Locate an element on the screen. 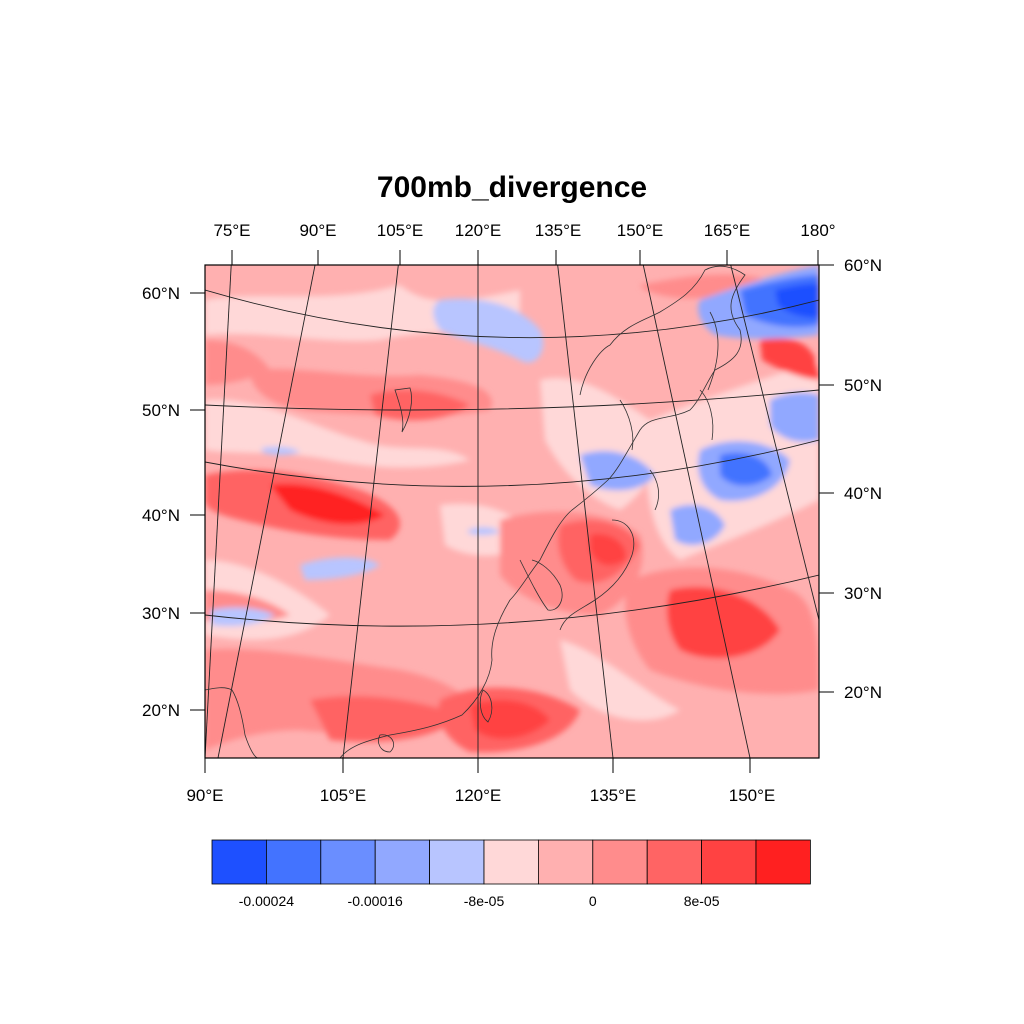 This screenshot has width=1024, height=1024. pos-core-50n is located at coordinates (420, 405).